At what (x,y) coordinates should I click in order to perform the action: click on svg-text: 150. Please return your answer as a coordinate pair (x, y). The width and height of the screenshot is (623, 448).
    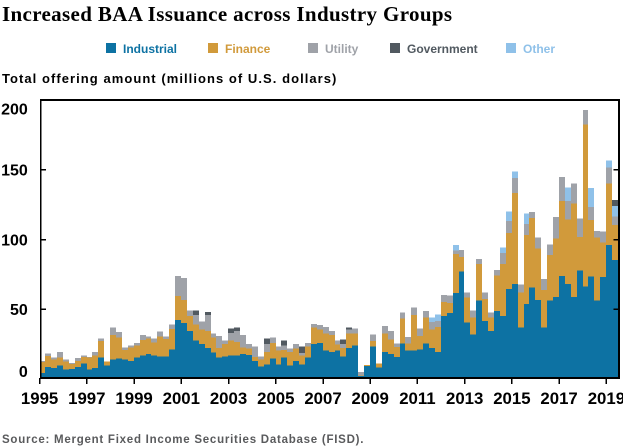
    Looking at the image, I should click on (14, 171).